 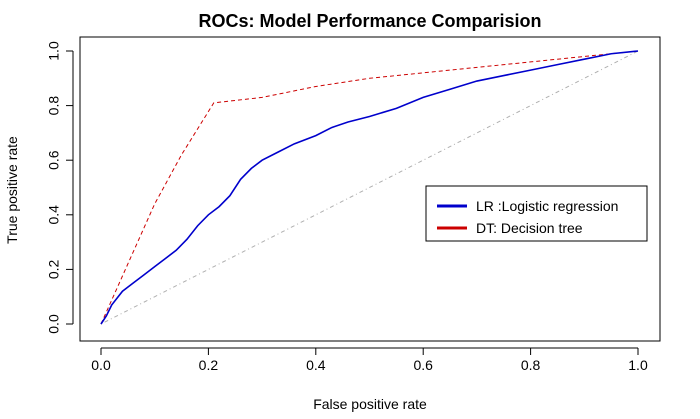 What do you see at coordinates (370, 404) in the screenshot?
I see `x-axis-label: False positive rate` at bounding box center [370, 404].